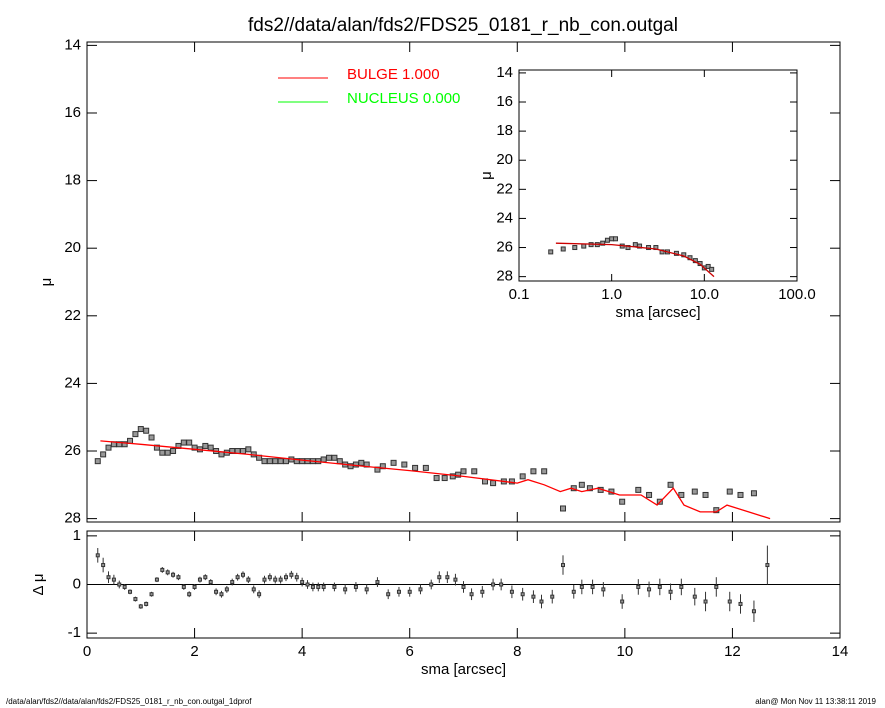 The image size is (885, 708). Describe the element at coordinates (517, 651) in the screenshot. I see `x-tick-label: 8` at that location.